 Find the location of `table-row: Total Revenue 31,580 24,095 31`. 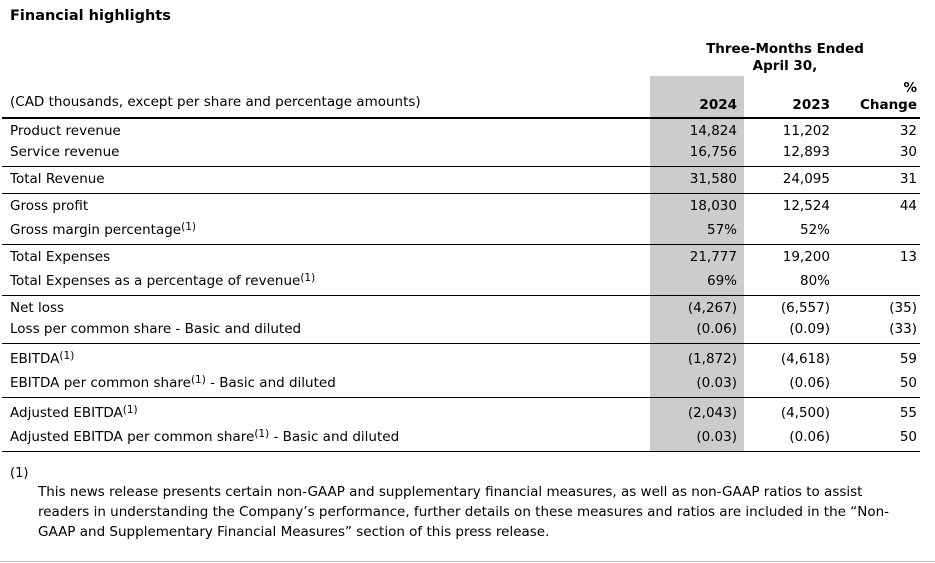

table-row: Total Revenue 31,580 24,095 31 is located at coordinates (461, 180).